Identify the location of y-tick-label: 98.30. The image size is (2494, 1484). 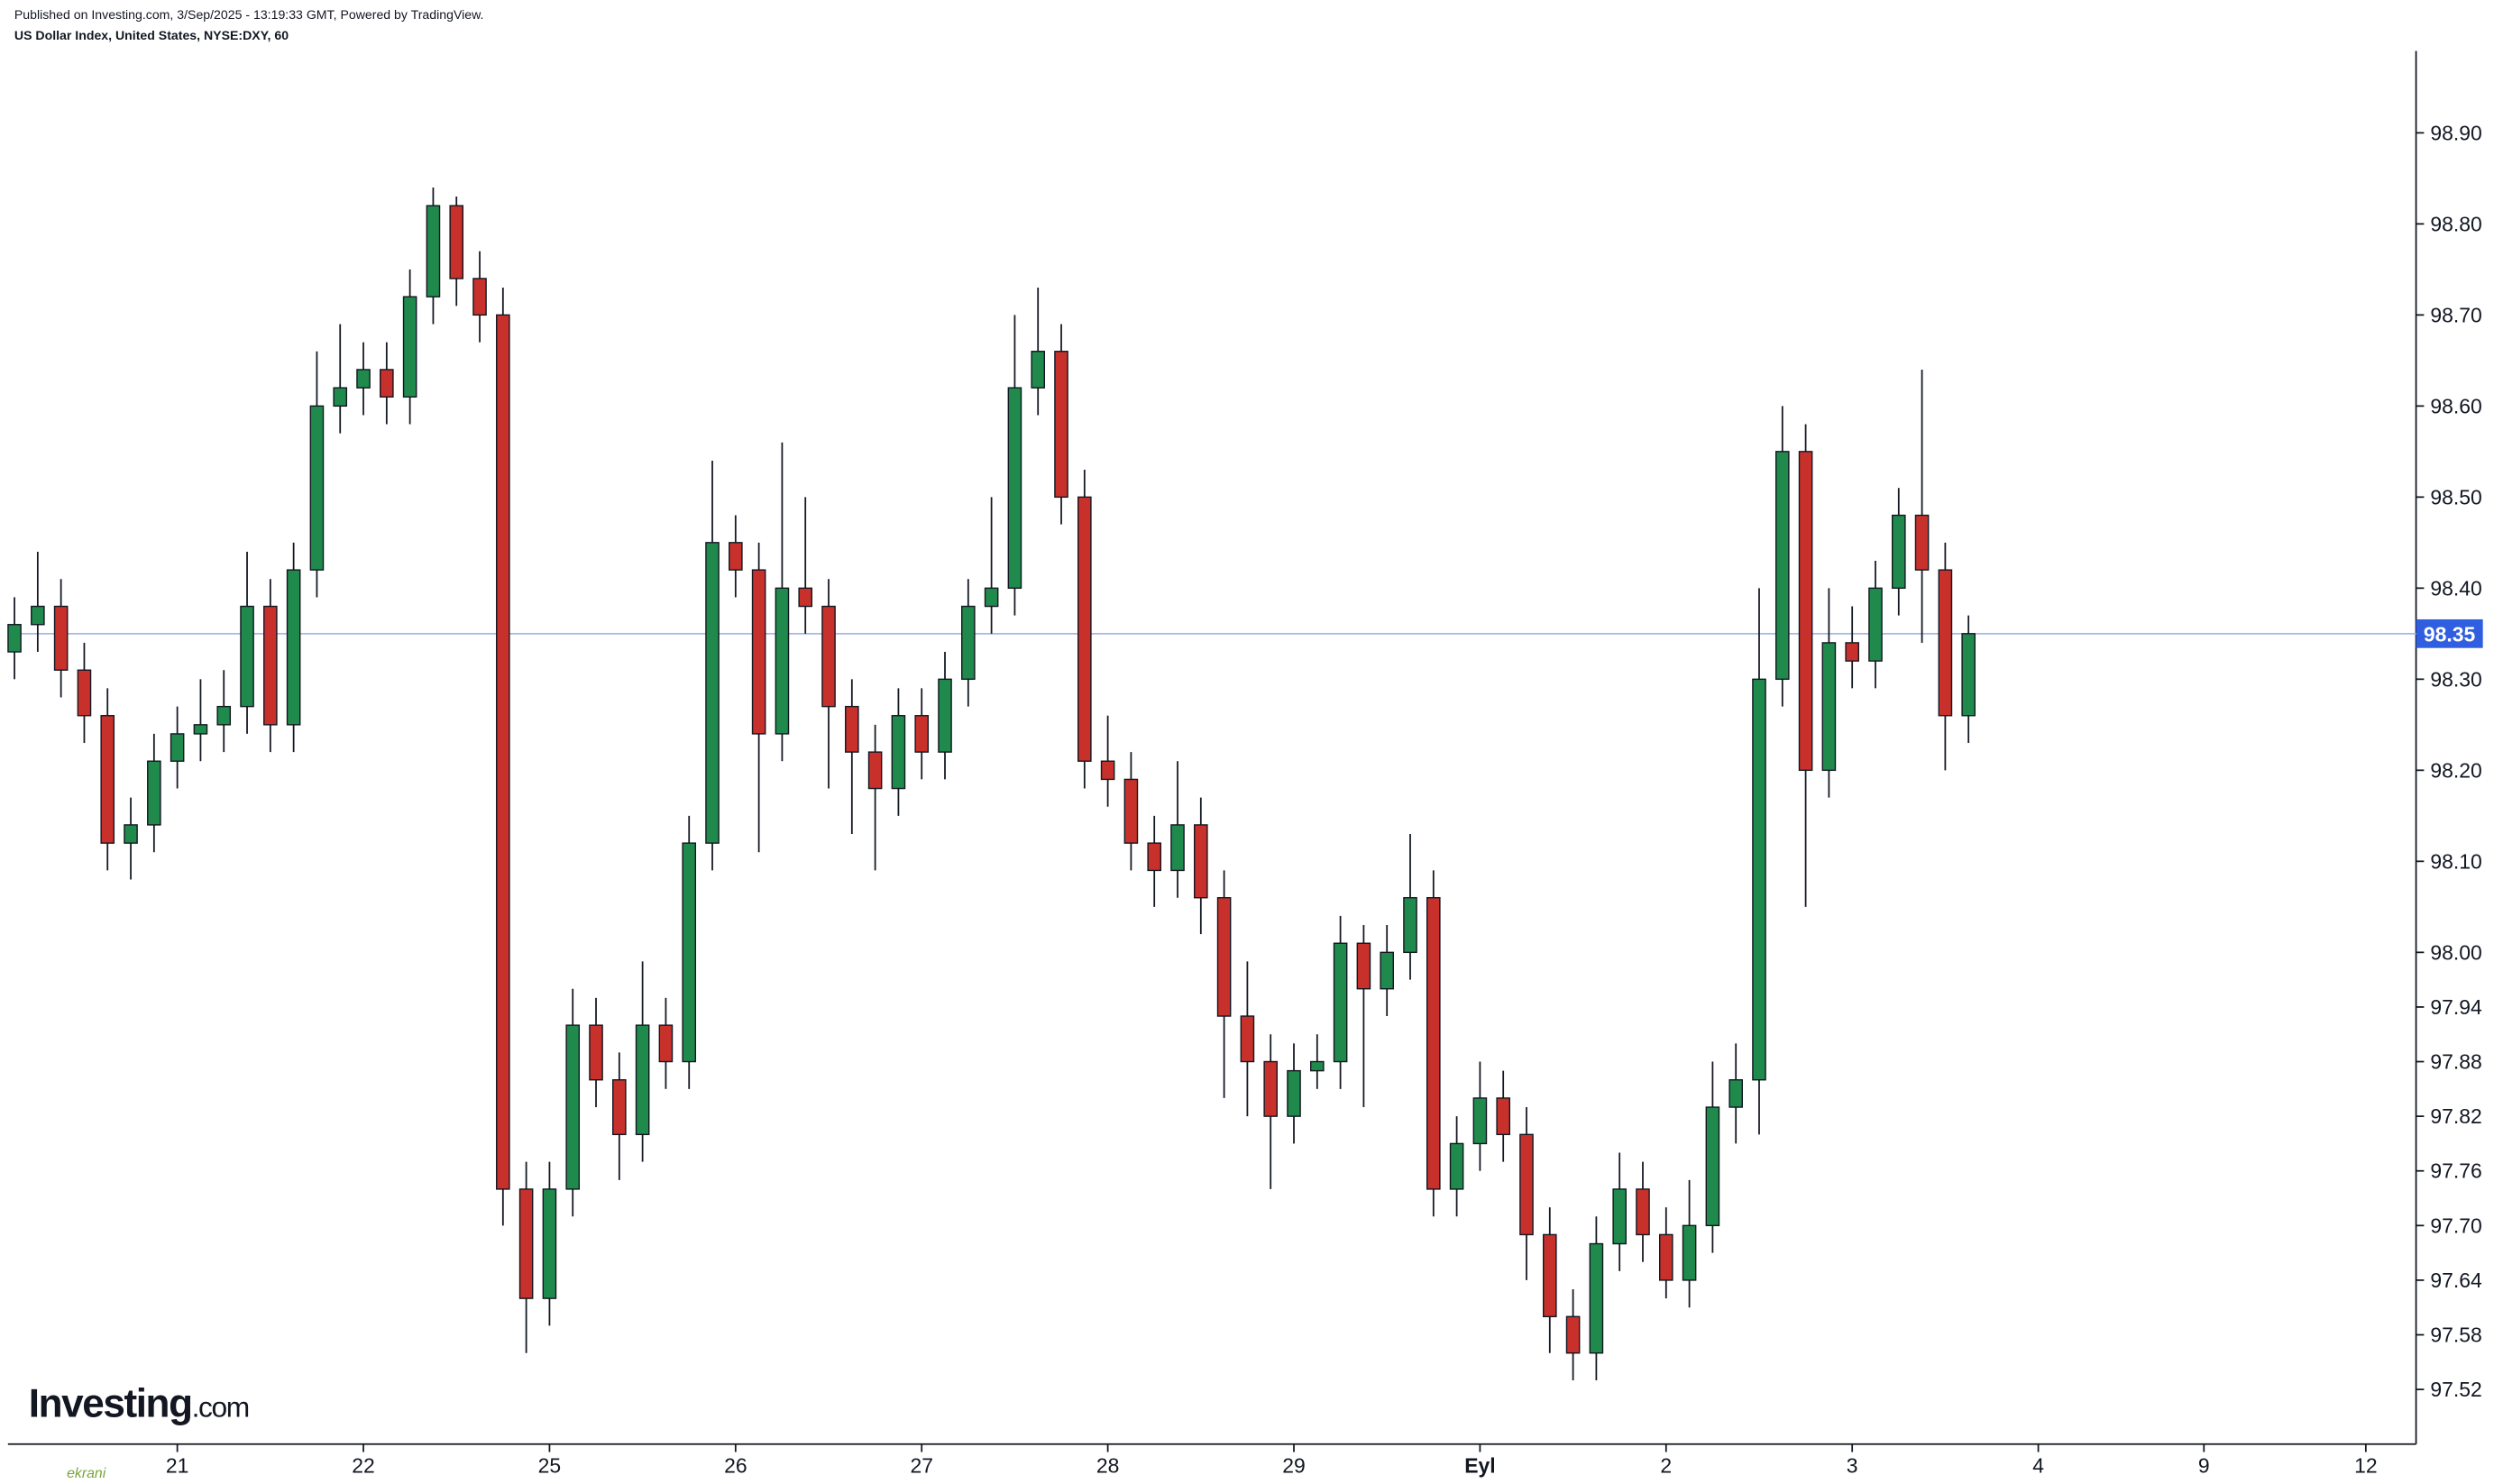
(2455, 679).